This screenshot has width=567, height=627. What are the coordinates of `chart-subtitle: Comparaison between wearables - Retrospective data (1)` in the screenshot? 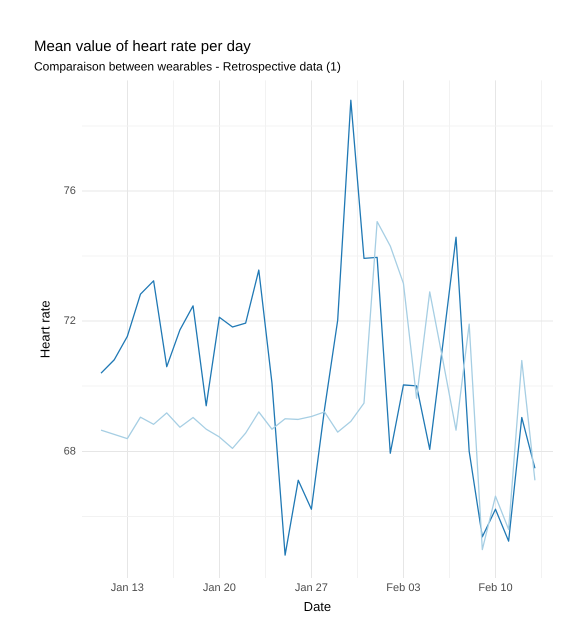 It's located at (187, 67).